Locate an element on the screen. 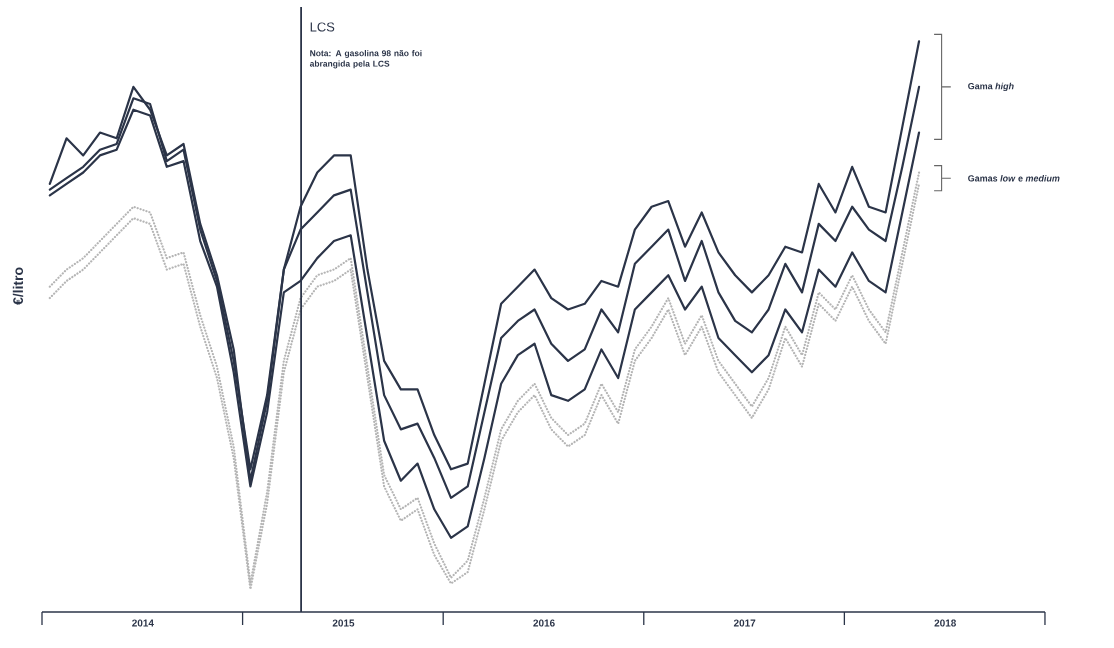 This screenshot has height=648, width=1114. x-tick-label: 2017 is located at coordinates (744, 623).